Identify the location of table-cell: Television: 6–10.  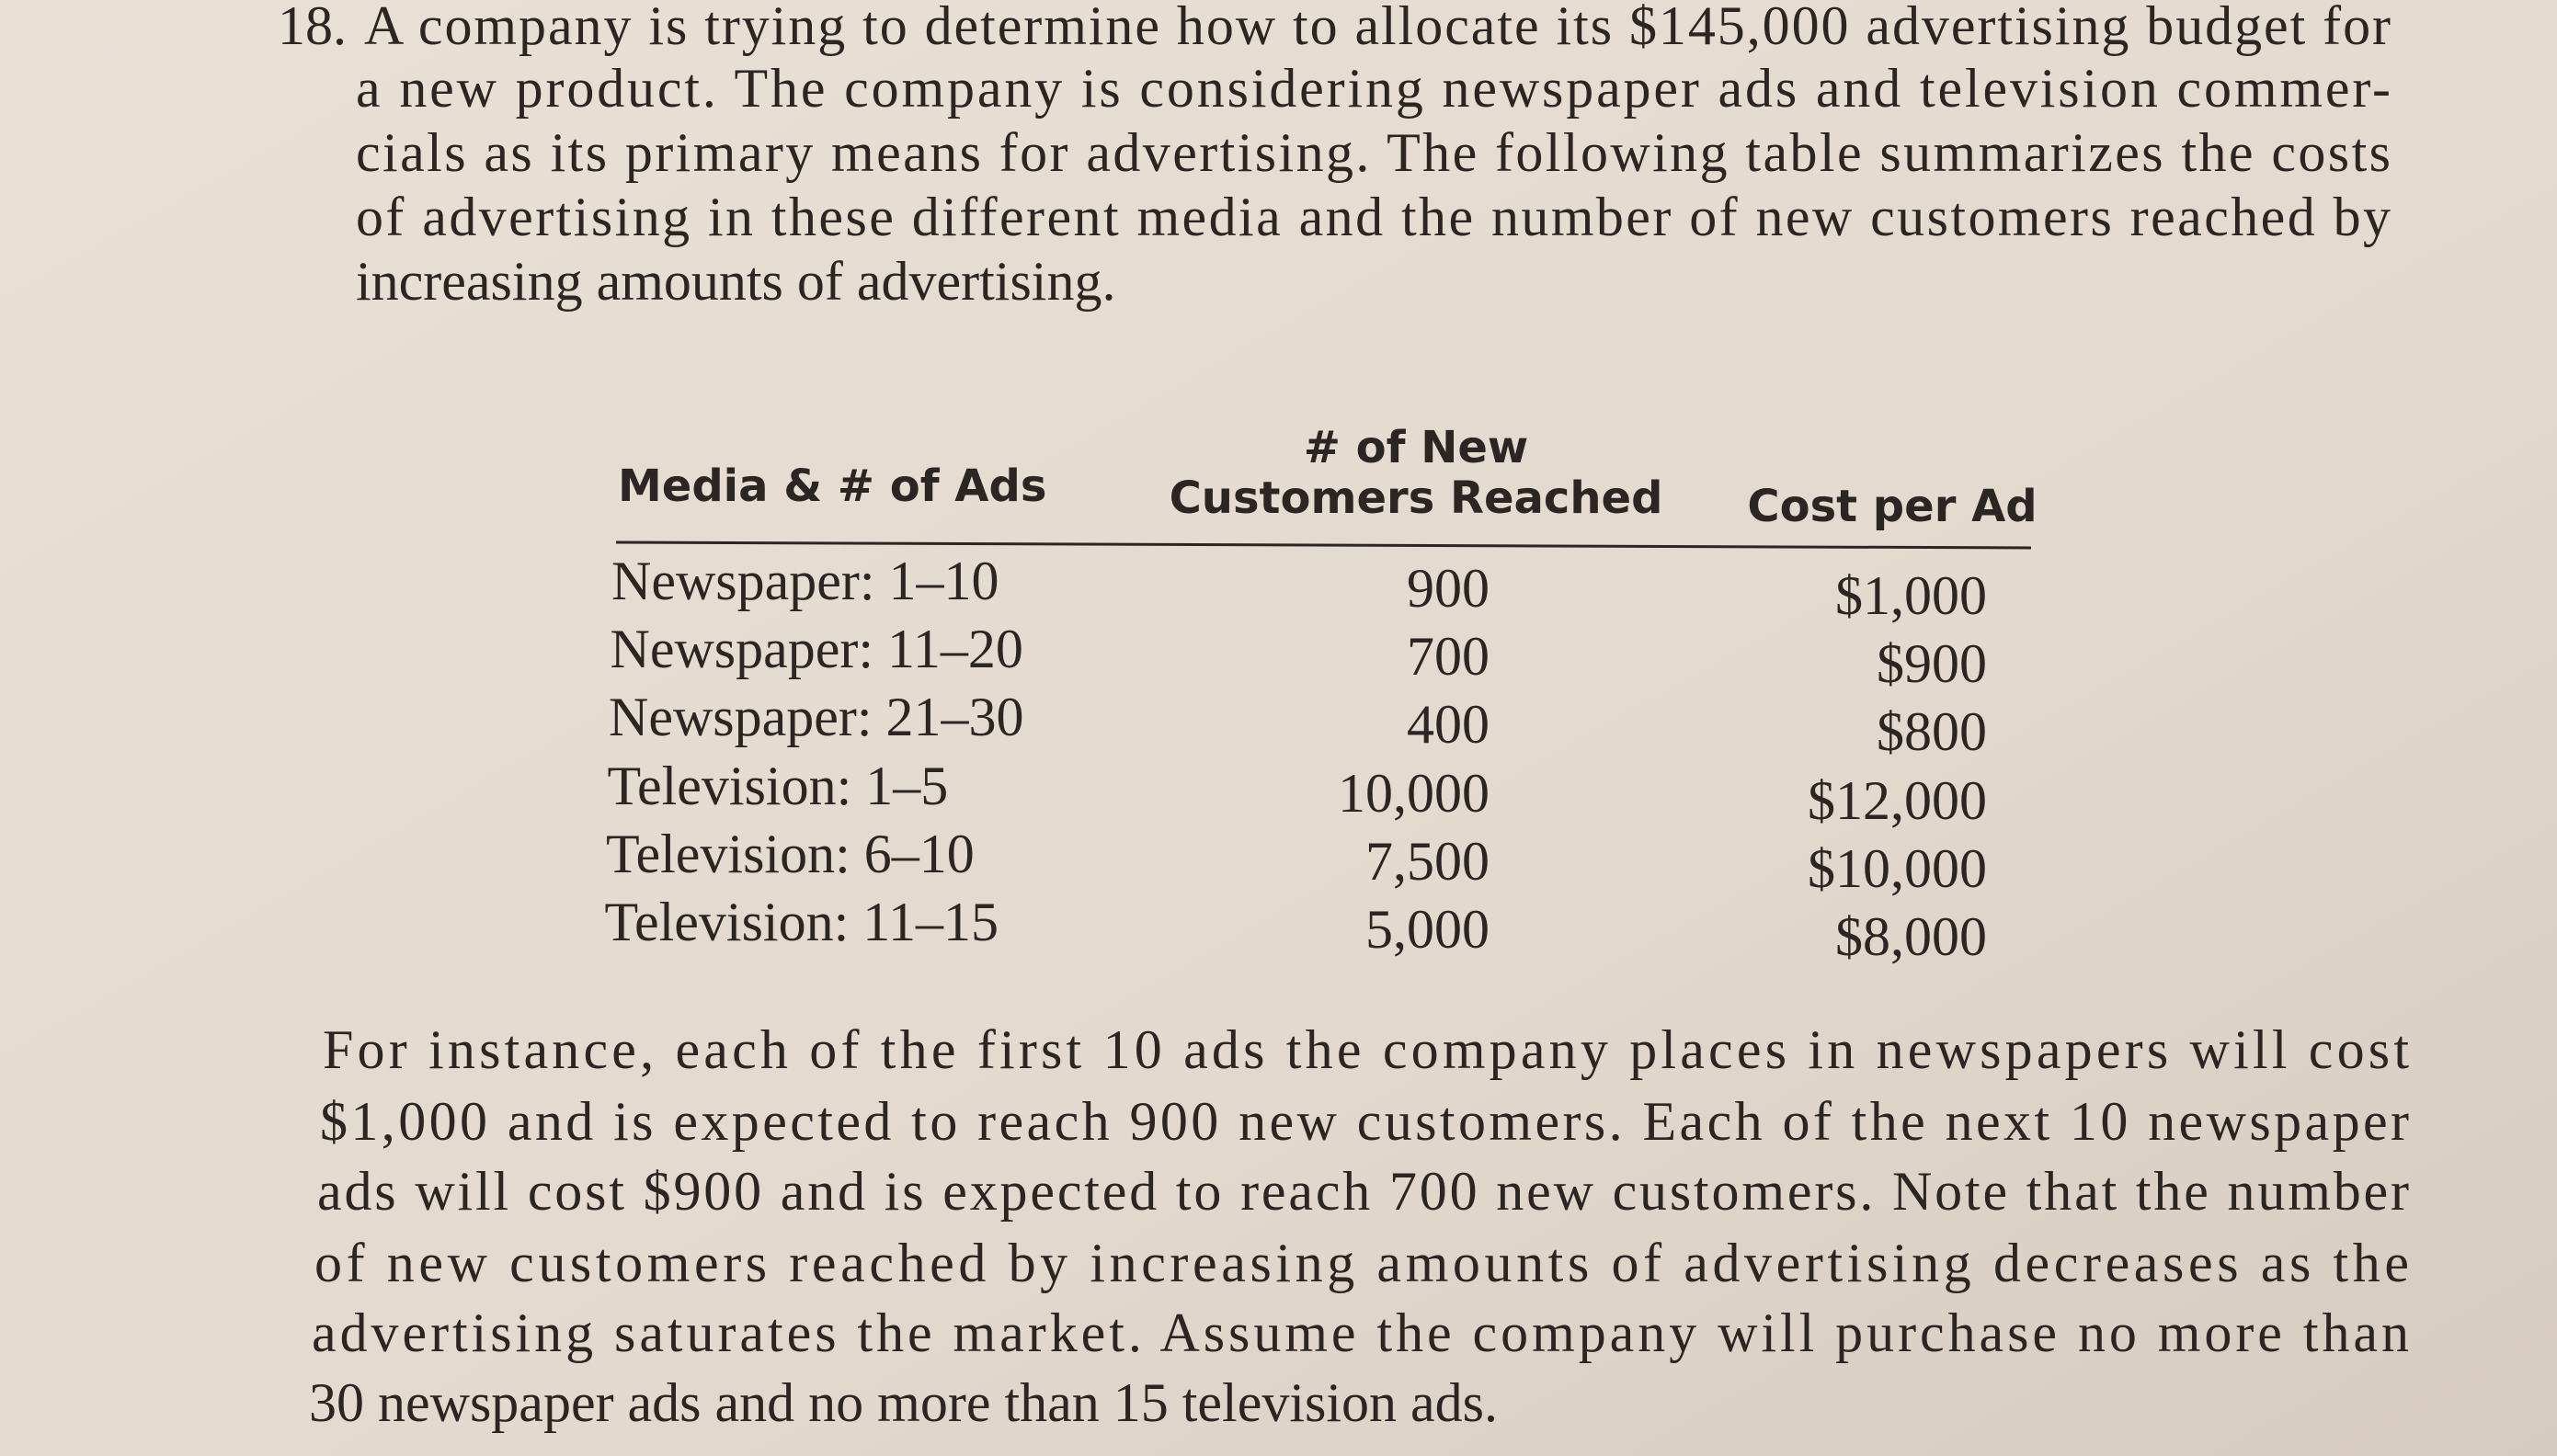
(790, 854).